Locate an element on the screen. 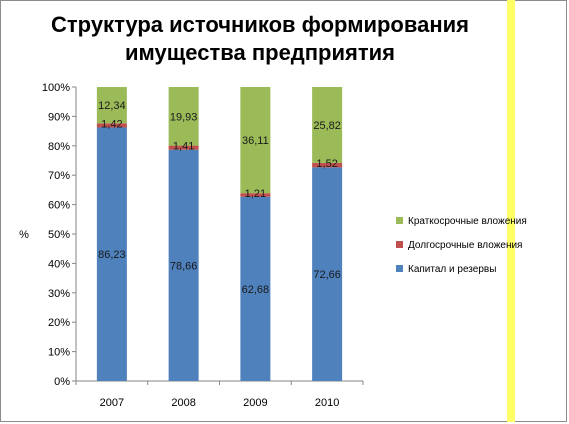  chart-title-line-2: имущества предприятия is located at coordinates (260, 52).